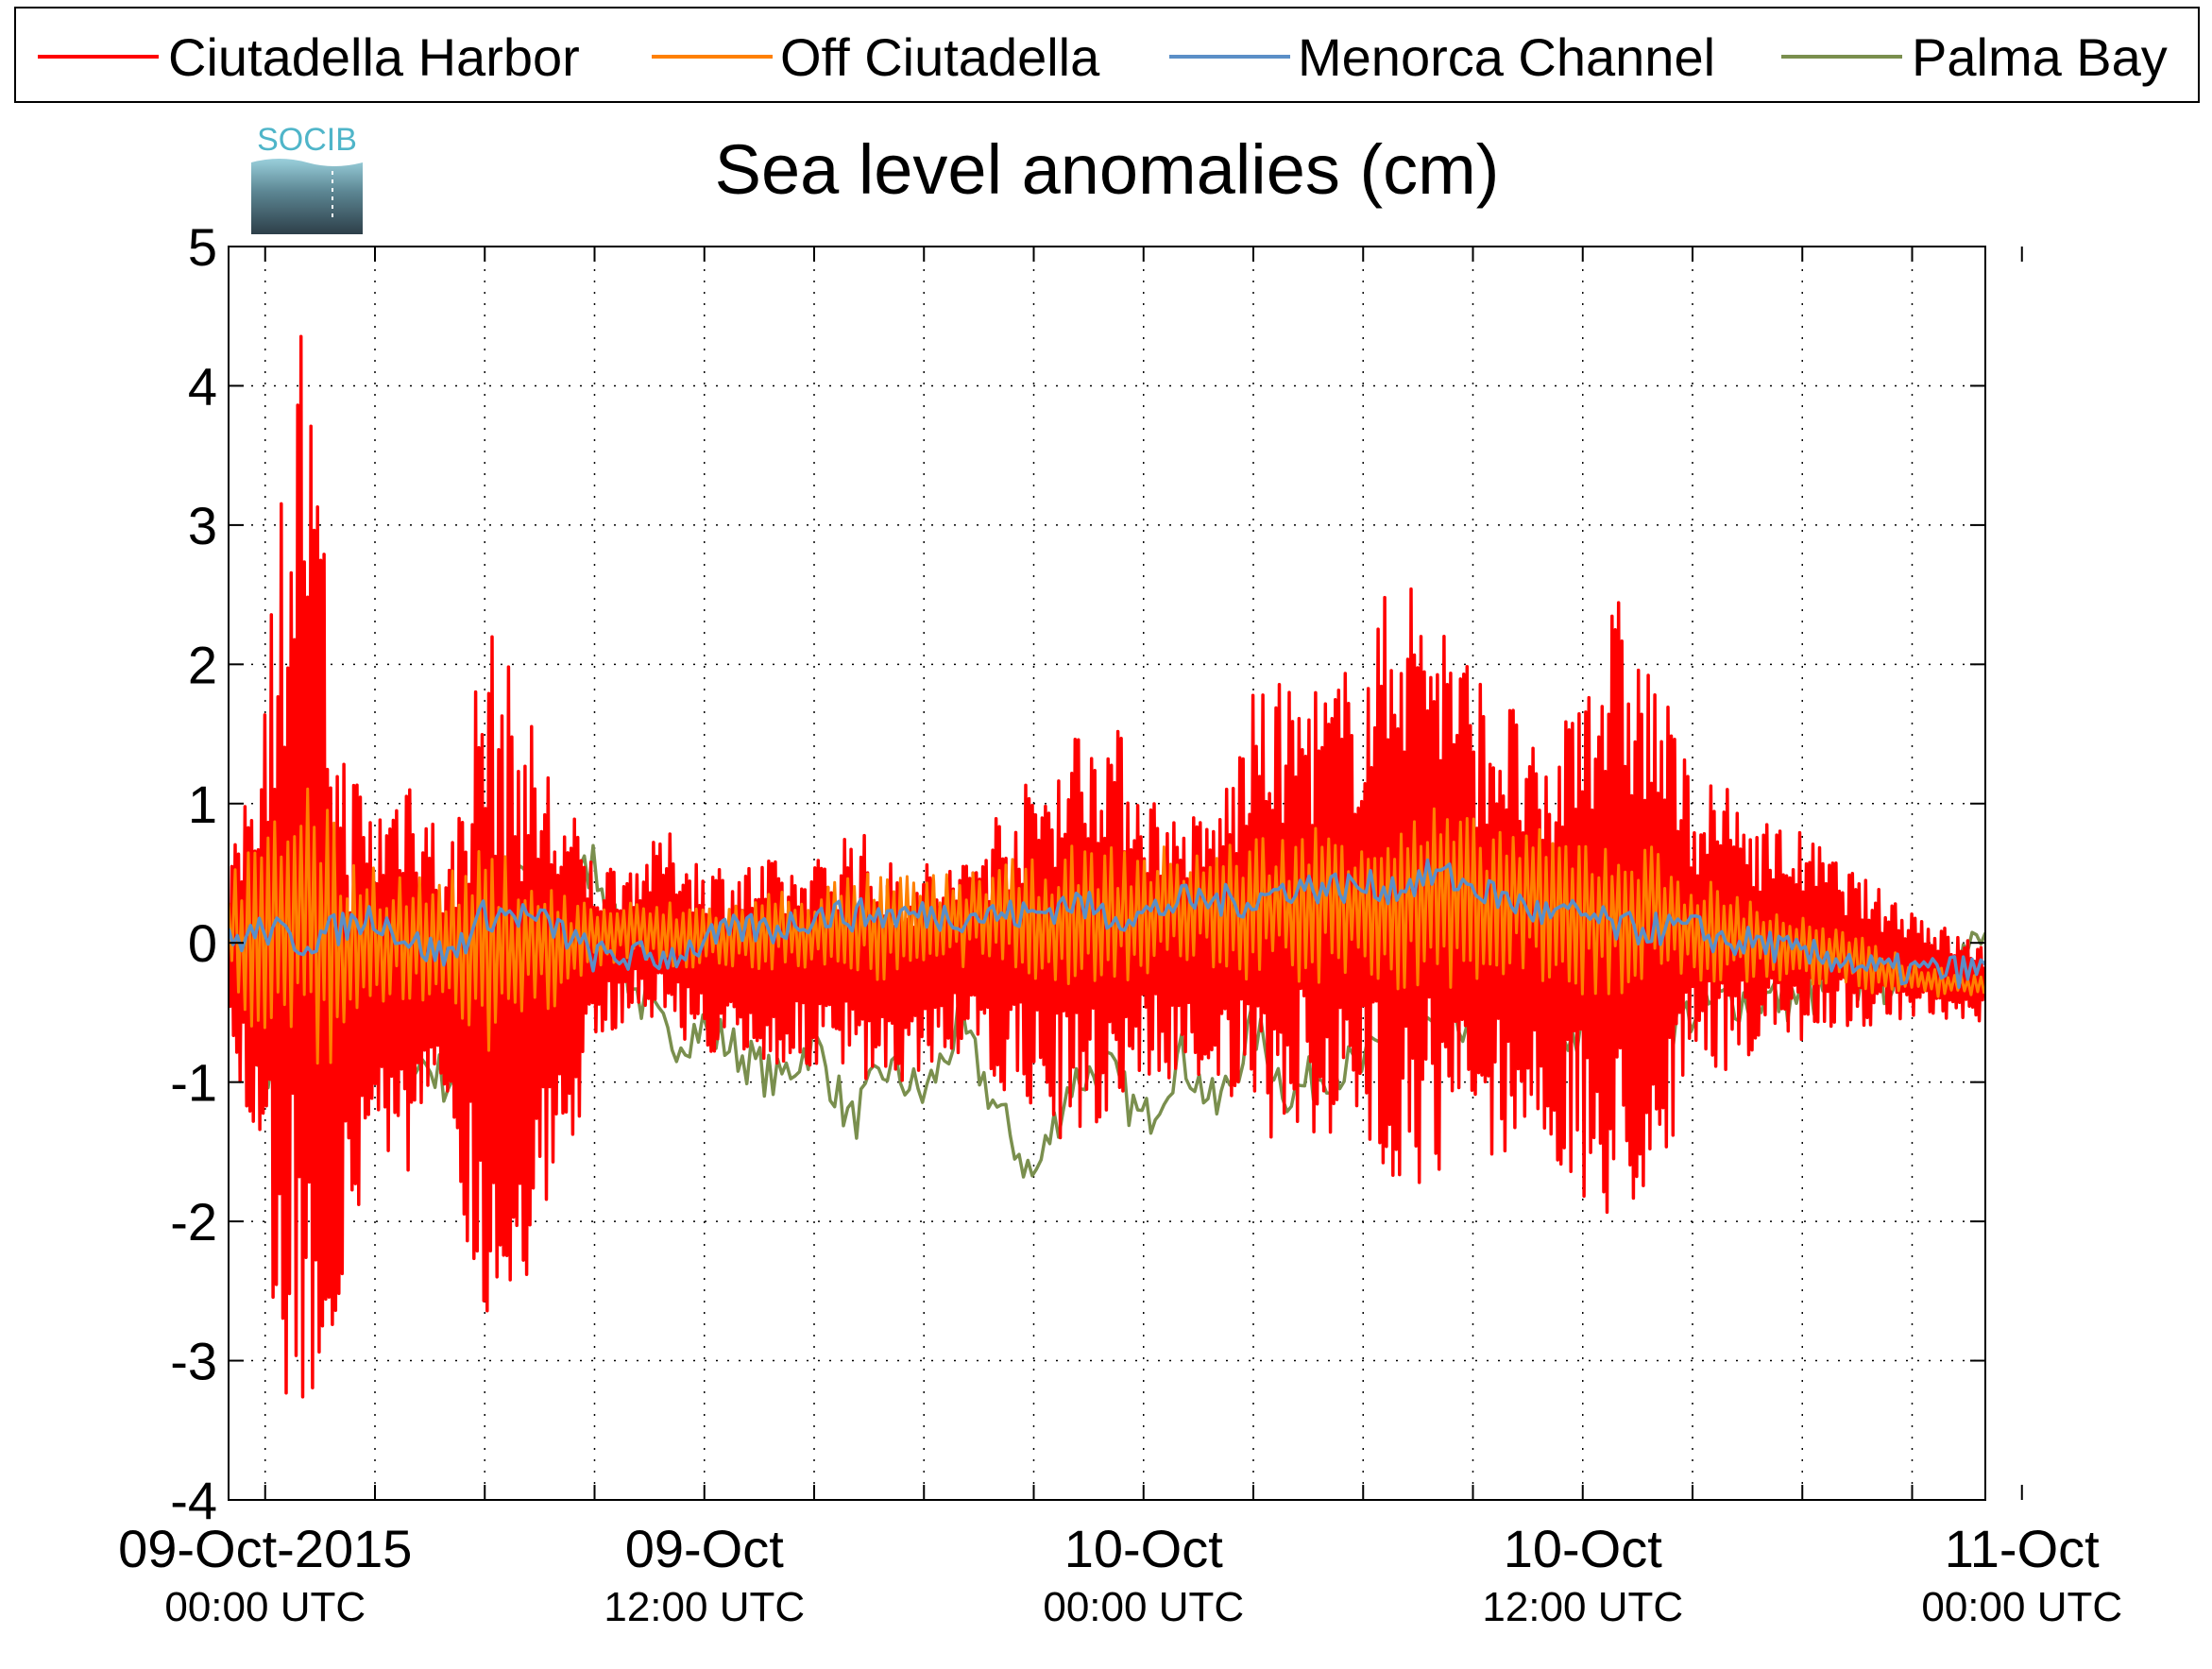 The image size is (2212, 1669). What do you see at coordinates (307, 161) in the screenshot?
I see `logo-wave` at bounding box center [307, 161].